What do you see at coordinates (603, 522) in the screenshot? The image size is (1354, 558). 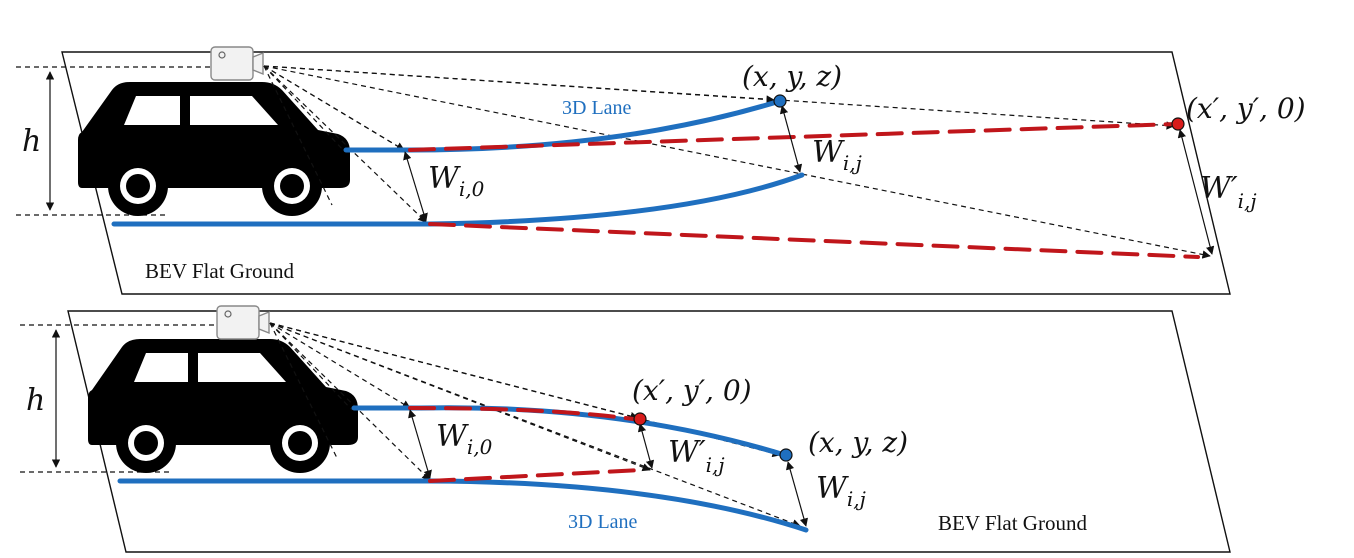 I see `bottom-lane-label: 3D Lane` at bounding box center [603, 522].